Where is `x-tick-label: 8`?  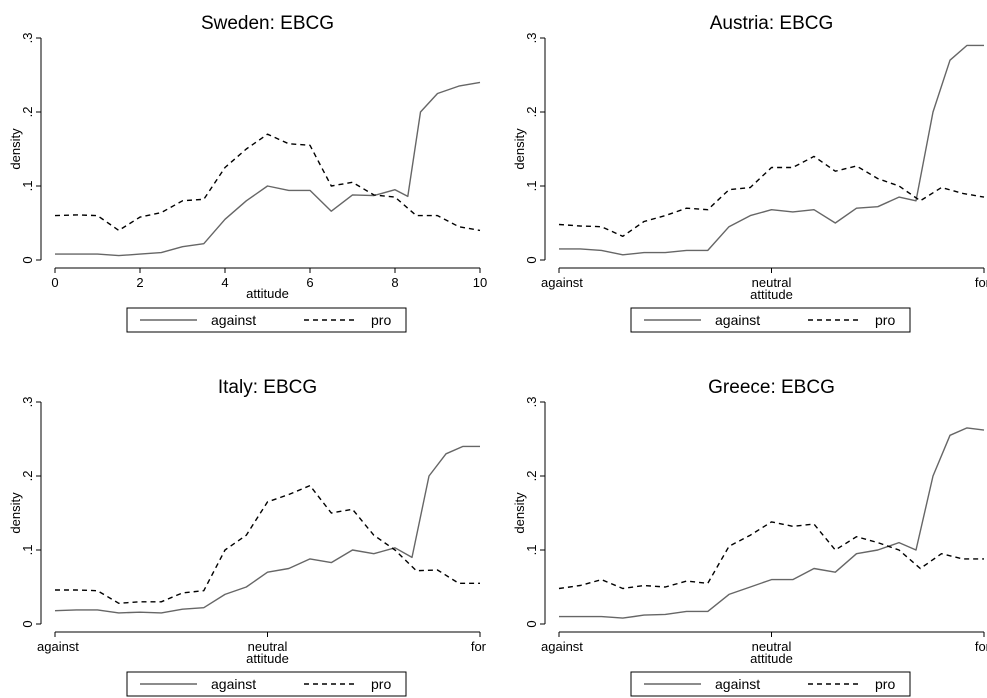 x-tick-label: 8 is located at coordinates (394, 282).